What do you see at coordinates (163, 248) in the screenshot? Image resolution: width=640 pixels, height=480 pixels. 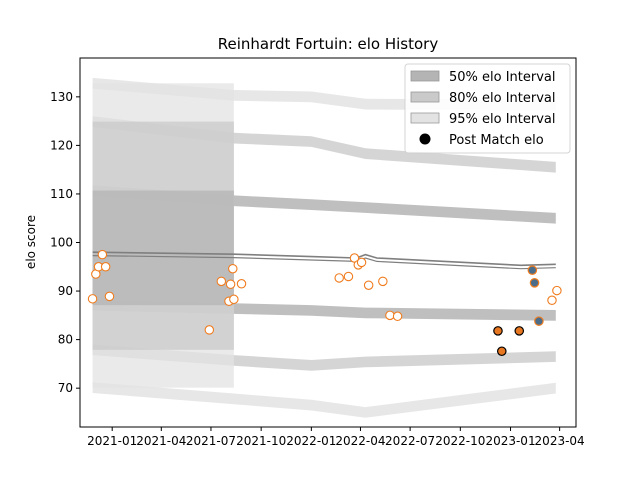 I see `band-50-early-block` at bounding box center [163, 248].